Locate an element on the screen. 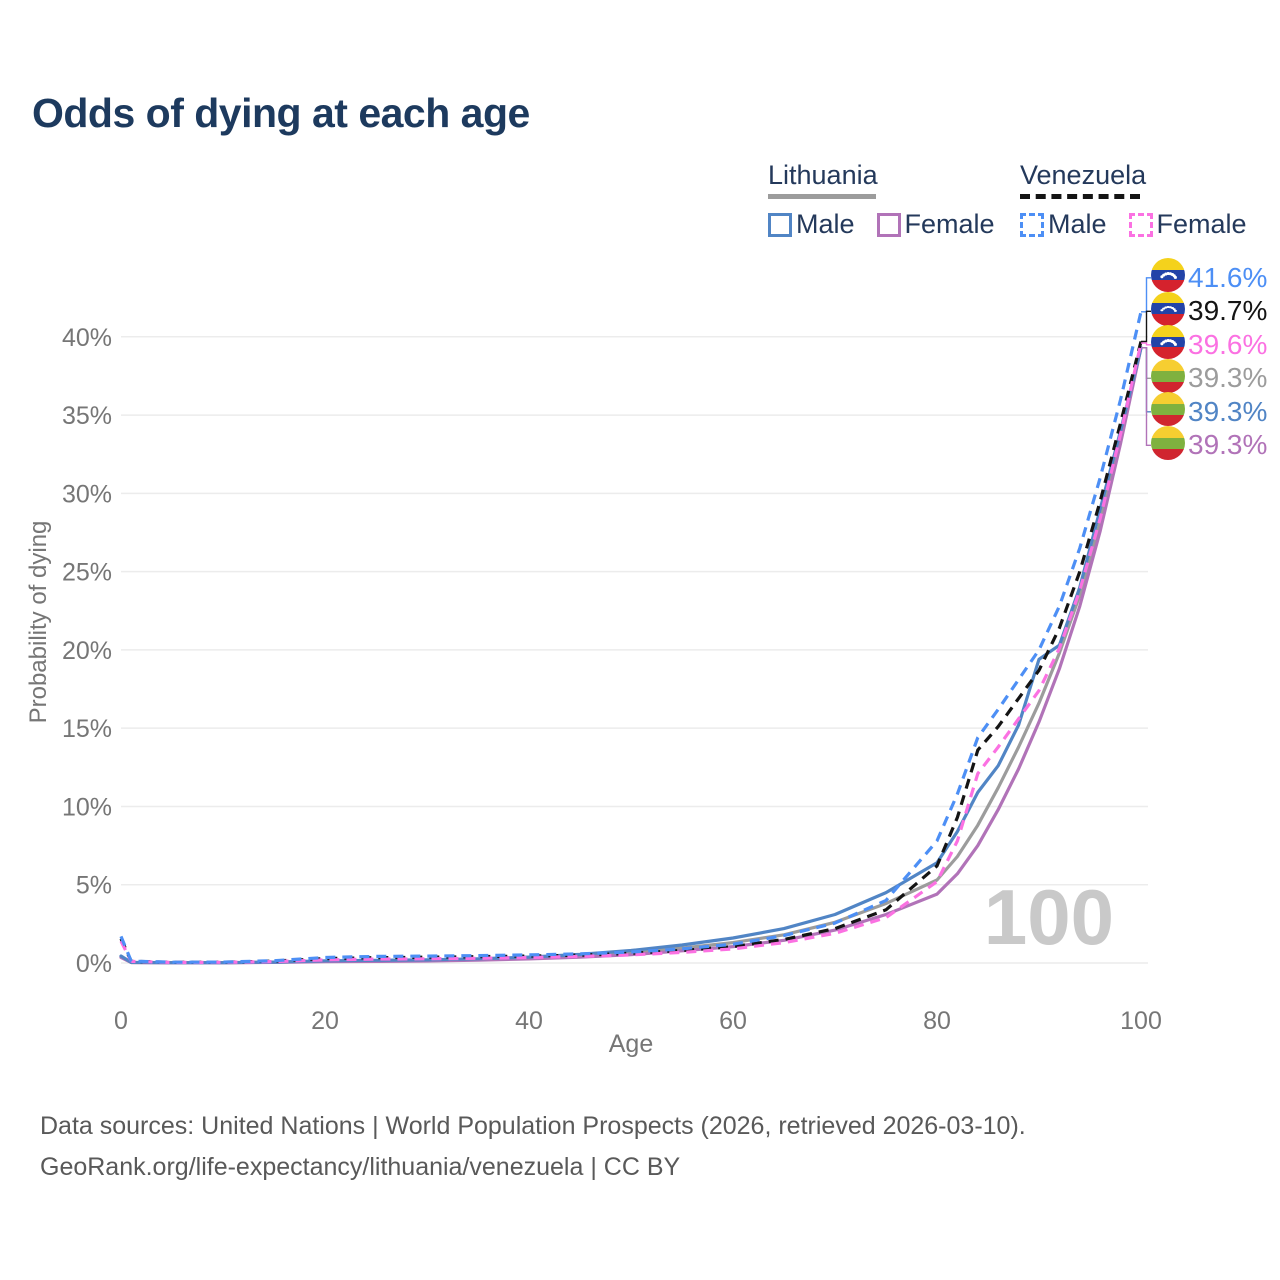 This screenshot has height=1280, width=1280. y-tick-label: 35% is located at coordinates (87, 416).